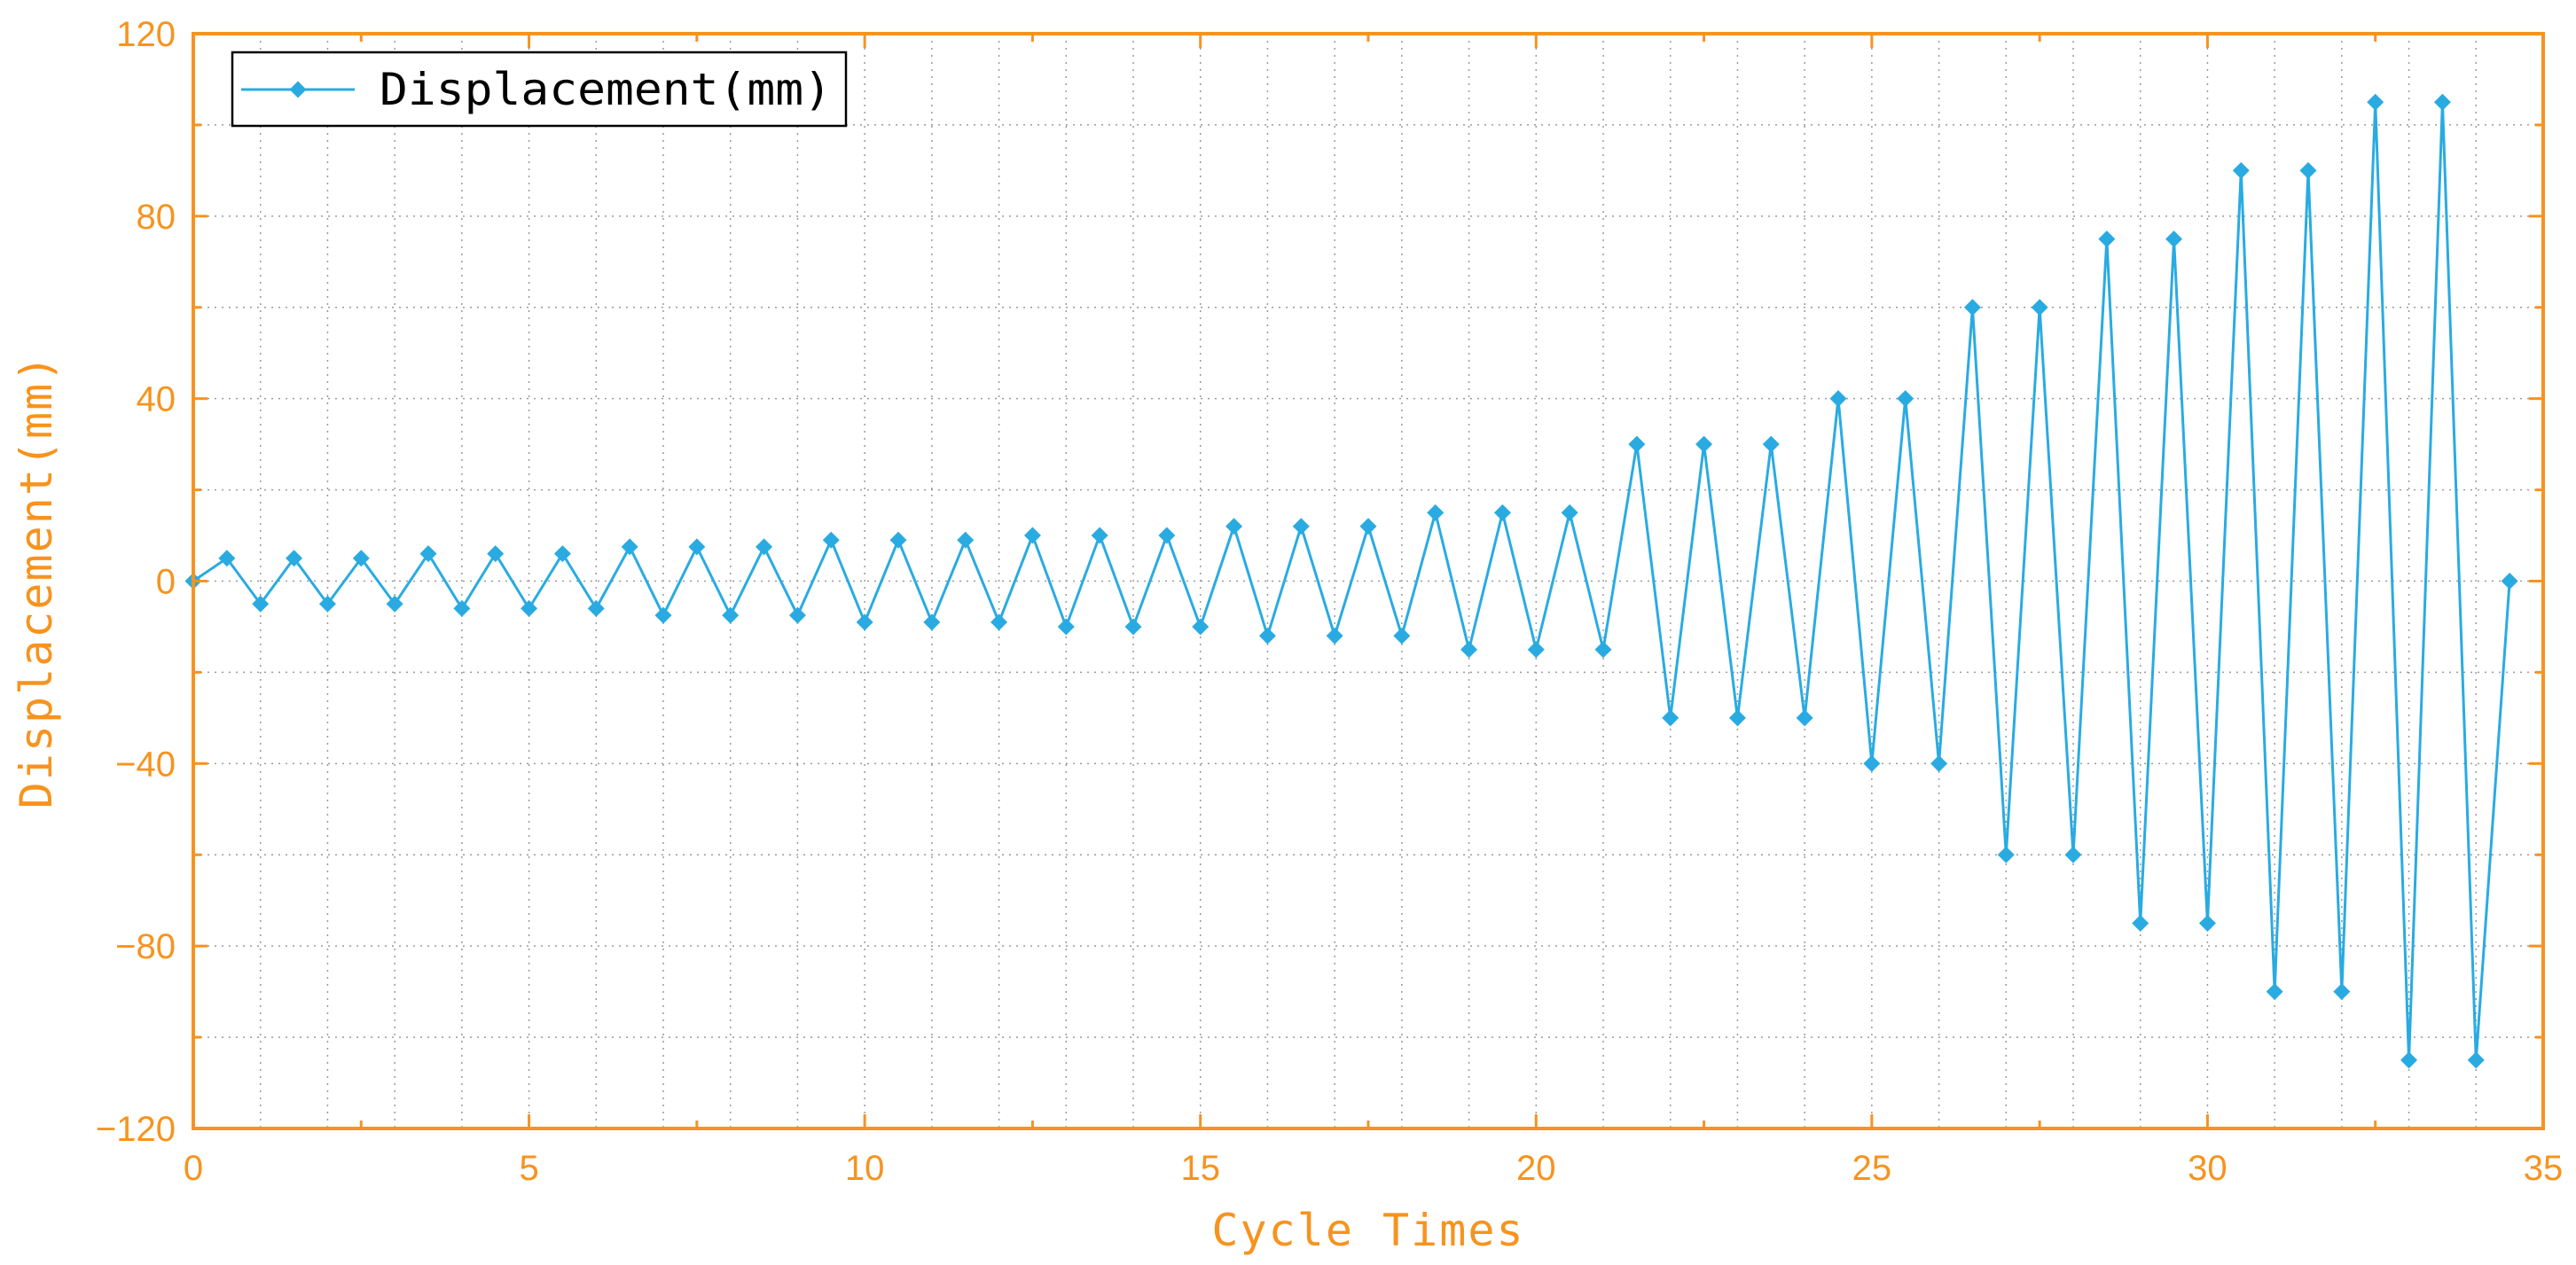  Describe the element at coordinates (1200, 1168) in the screenshot. I see `x-tick-label: 15` at that location.